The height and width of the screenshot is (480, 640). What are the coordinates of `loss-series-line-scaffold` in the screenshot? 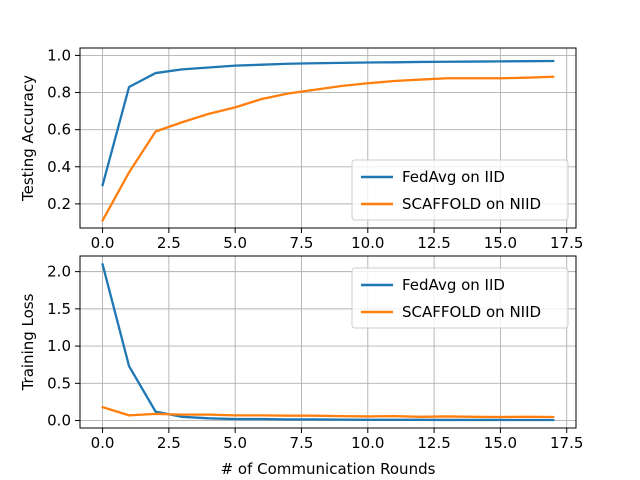 It's located at (328, 412).